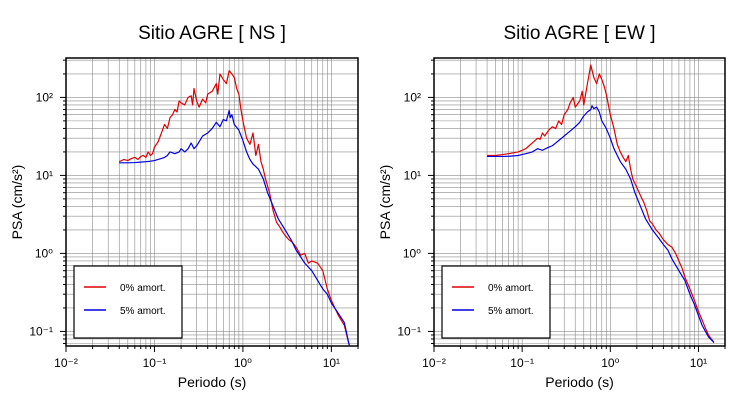 This screenshot has height=400, width=730. I want to click on chart-title: Sitio AGRE [ EW ], so click(579, 33).